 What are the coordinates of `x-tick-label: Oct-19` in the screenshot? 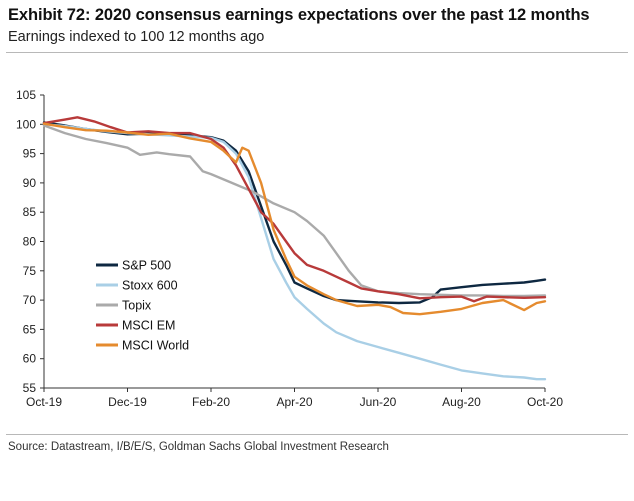 It's located at (44, 402).